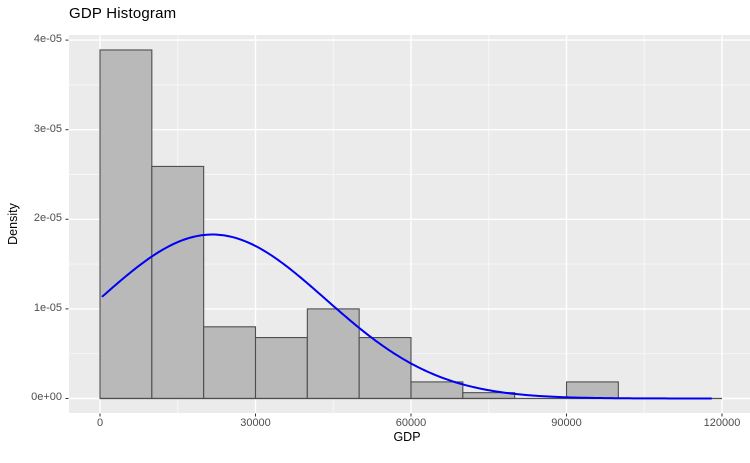 Image resolution: width=750 pixels, height=463 pixels. Describe the element at coordinates (46, 397) in the screenshot. I see `y-tick-label: 0e+00` at that location.